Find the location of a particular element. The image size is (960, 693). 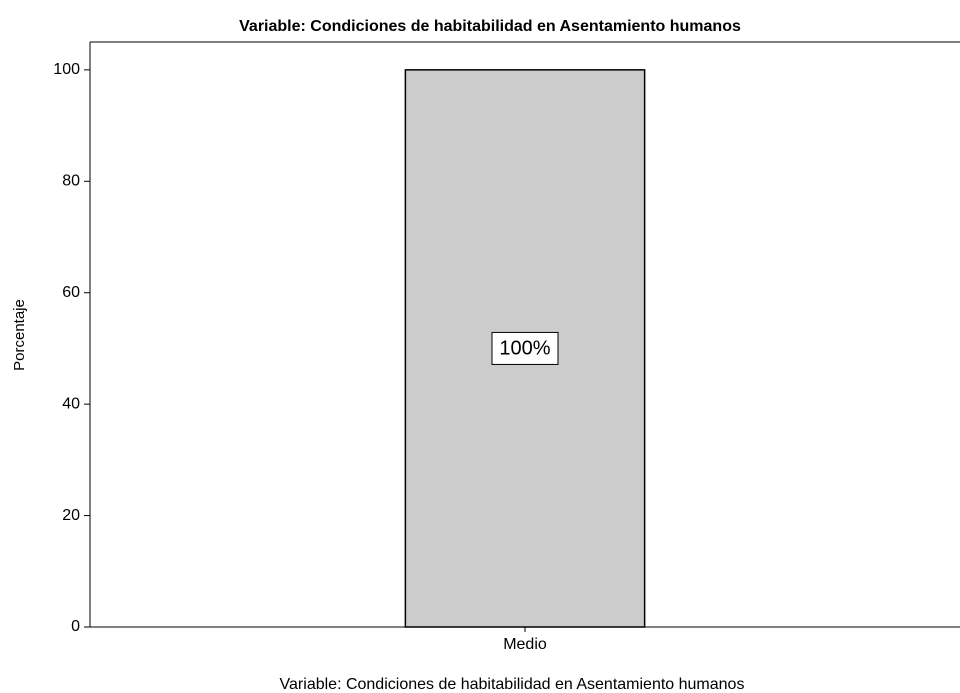

y-tick-label: 60 is located at coordinates (71, 292).